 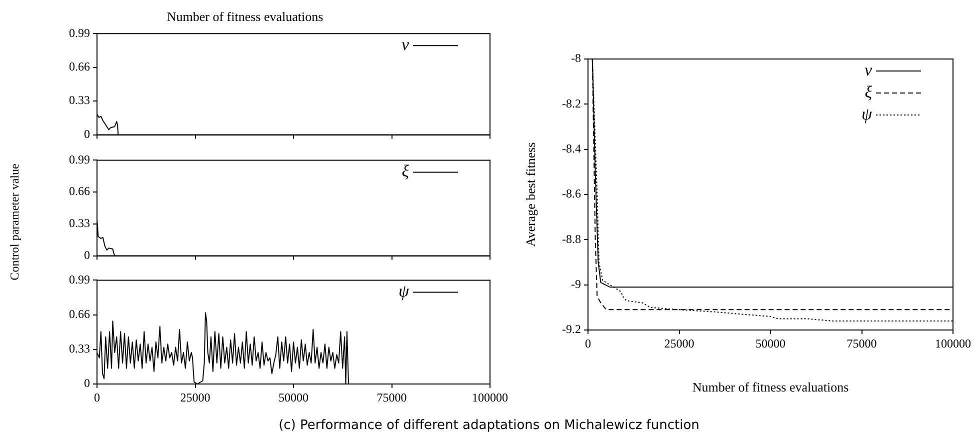 What do you see at coordinates (571, 239) in the screenshot?
I see `y-tick-label: -8.8` at bounding box center [571, 239].